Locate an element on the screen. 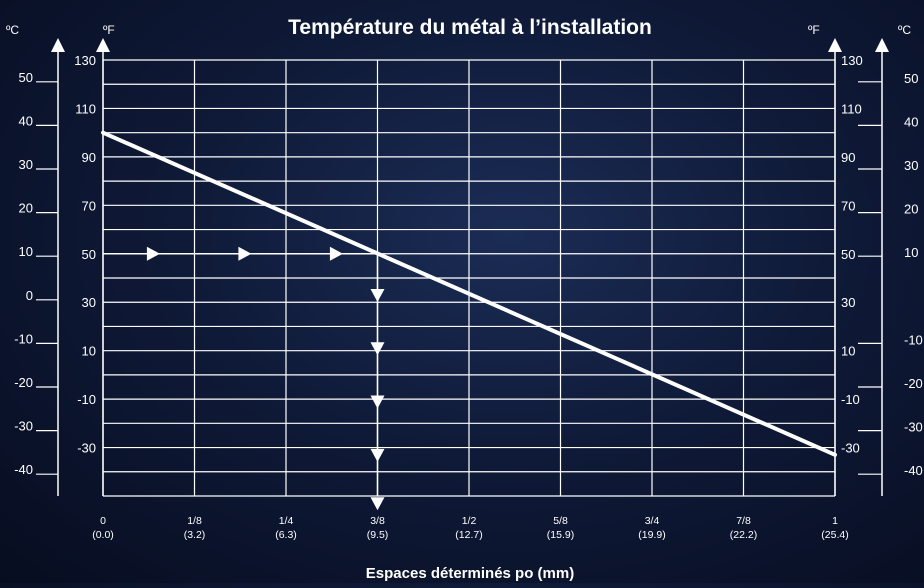  f-tick-label-left: 30 is located at coordinates (89, 302).